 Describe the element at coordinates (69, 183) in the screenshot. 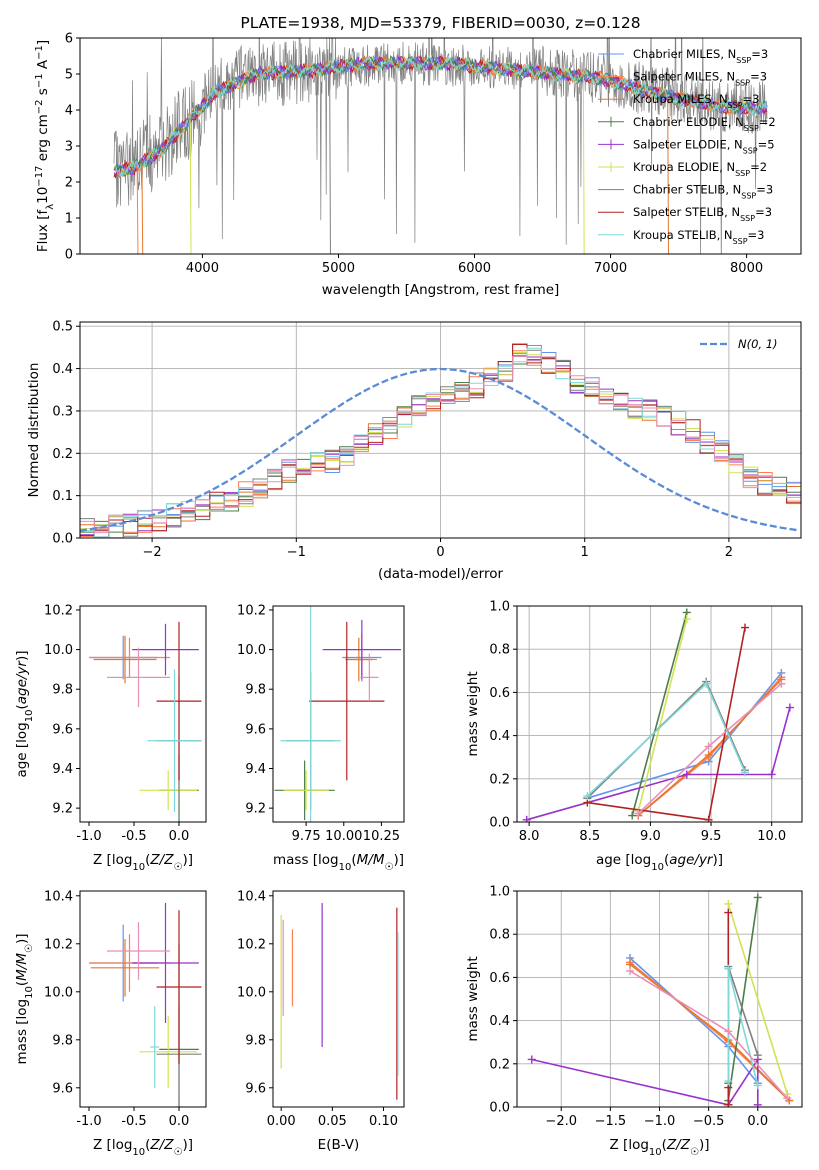

I see `y-tick-label: 2` at that location.